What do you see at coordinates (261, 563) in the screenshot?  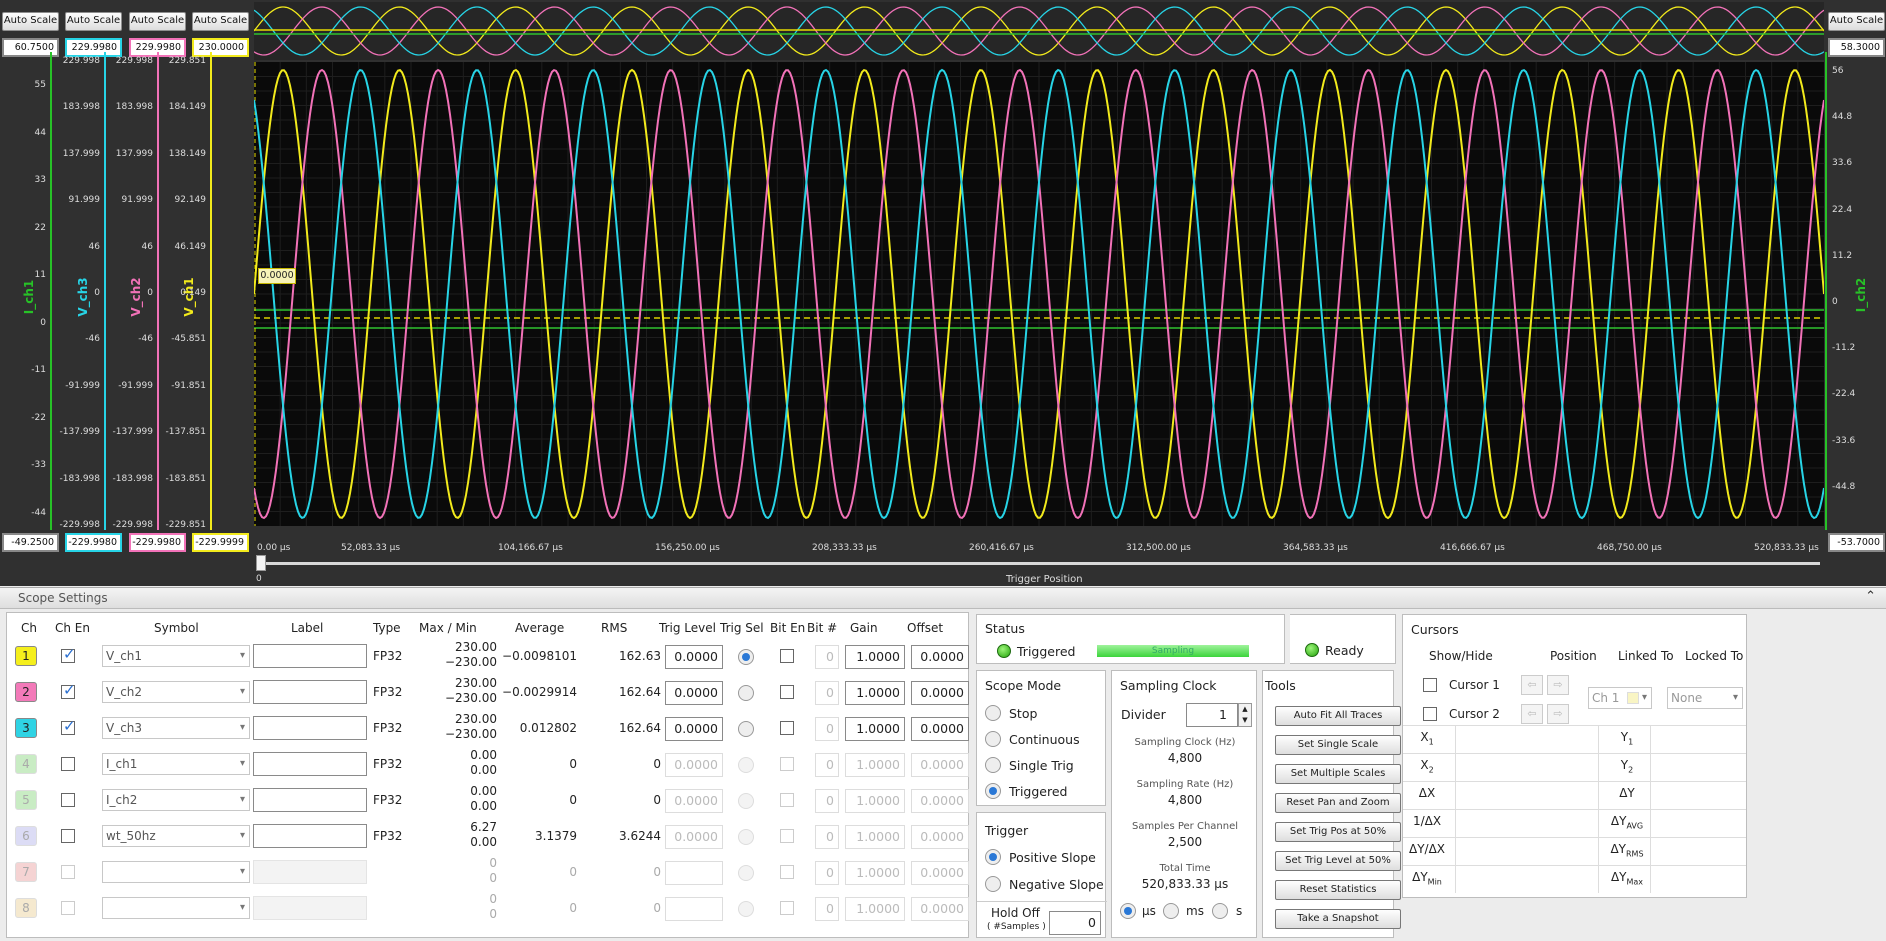 I see `trigger-position-slider` at bounding box center [261, 563].